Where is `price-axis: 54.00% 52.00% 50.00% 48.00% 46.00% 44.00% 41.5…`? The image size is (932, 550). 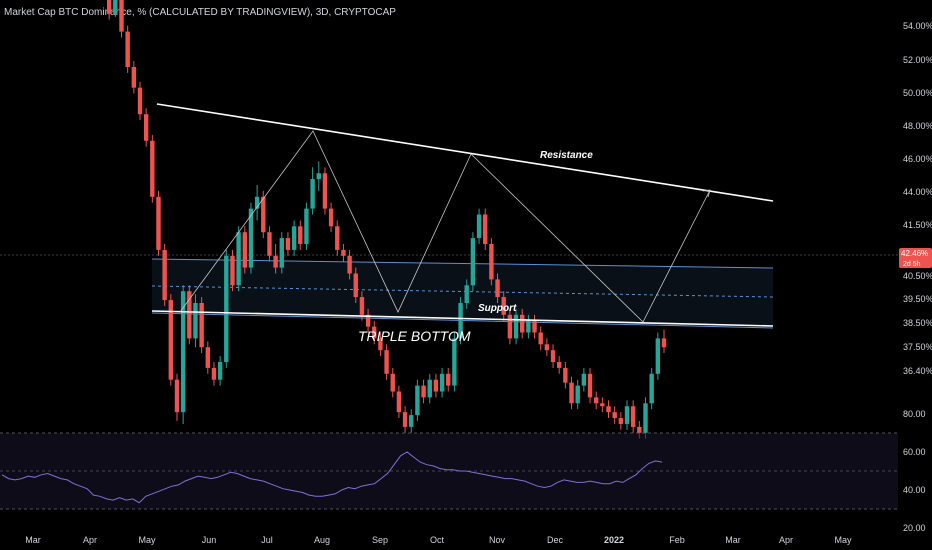
price-axis: 54.00% 52.00% 50.00% 48.00% 46.00% 44.00% 41.5… is located at coordinates (917, 198).